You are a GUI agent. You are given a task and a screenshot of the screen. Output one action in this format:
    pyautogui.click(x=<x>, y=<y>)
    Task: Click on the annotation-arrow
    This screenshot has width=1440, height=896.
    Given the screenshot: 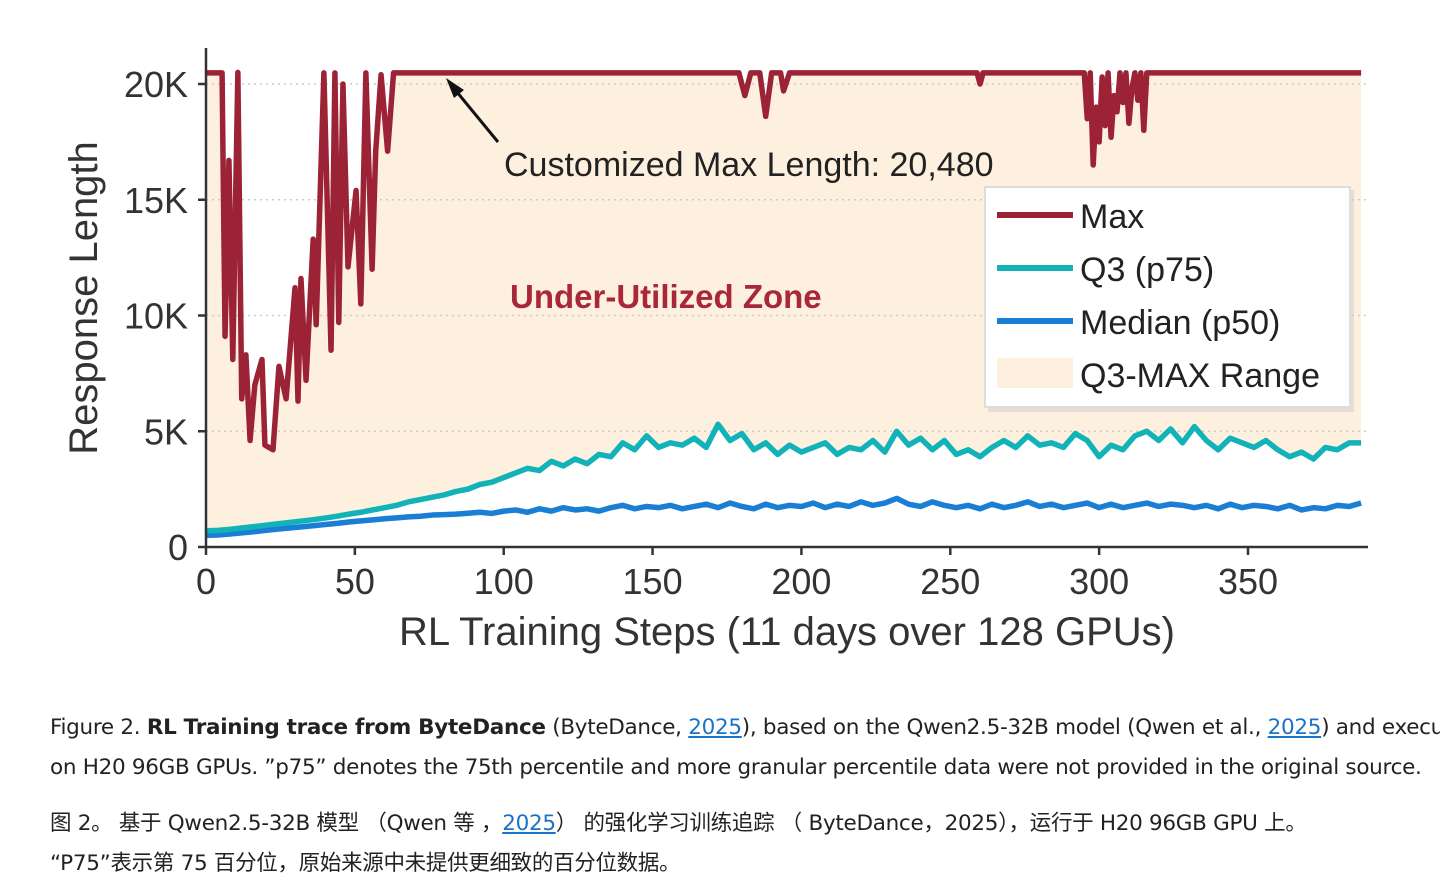 What is the action you would take?
    pyautogui.click(x=475, y=114)
    